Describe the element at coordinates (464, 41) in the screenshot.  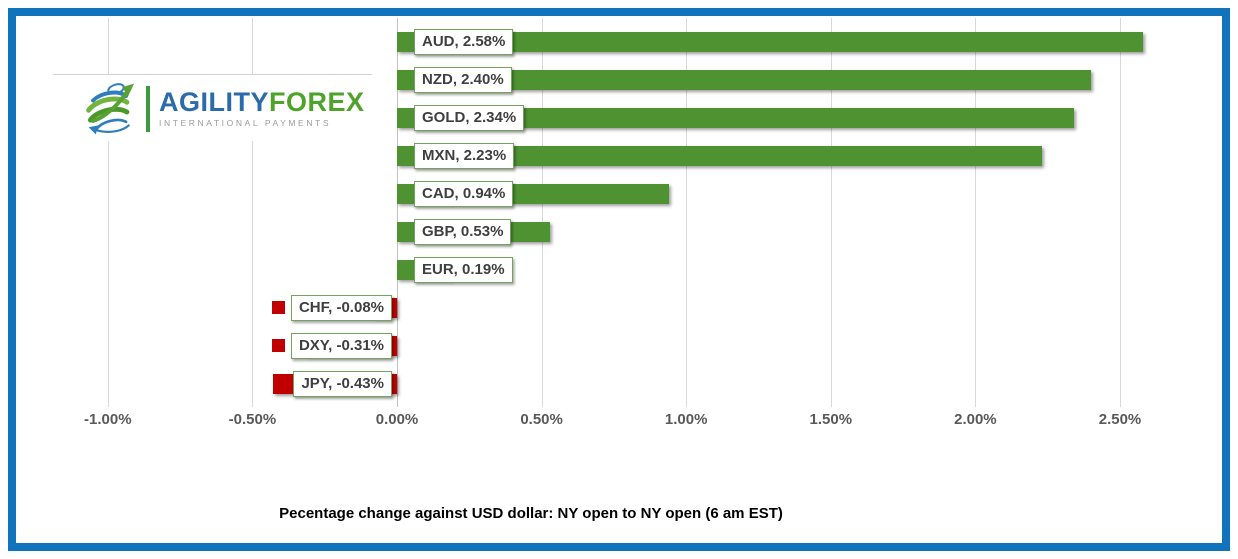
I see `bar-label-aud: AUD, 2.58%` at that location.